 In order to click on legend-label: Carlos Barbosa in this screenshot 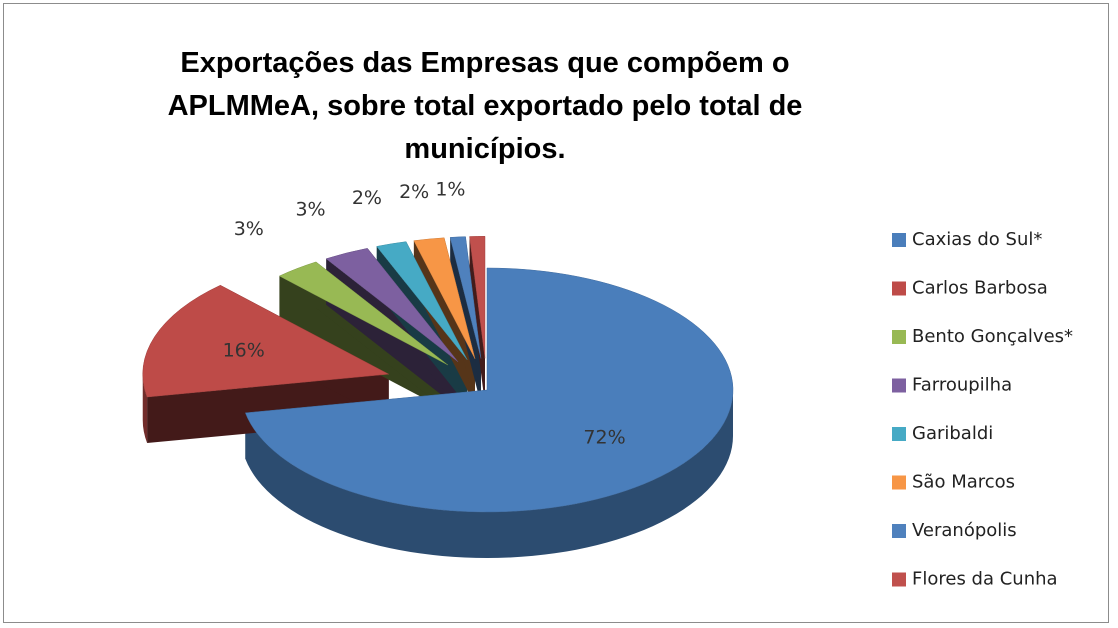, I will do `click(980, 288)`.